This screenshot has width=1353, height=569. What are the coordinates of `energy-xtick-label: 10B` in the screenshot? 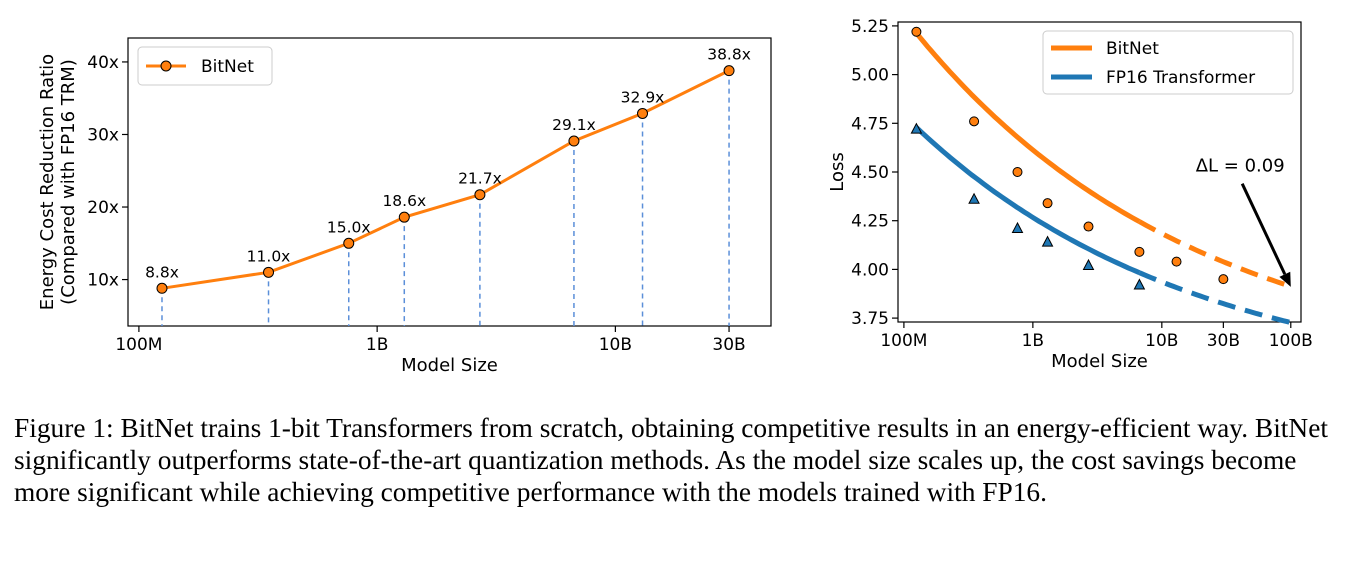 It's located at (615, 345).